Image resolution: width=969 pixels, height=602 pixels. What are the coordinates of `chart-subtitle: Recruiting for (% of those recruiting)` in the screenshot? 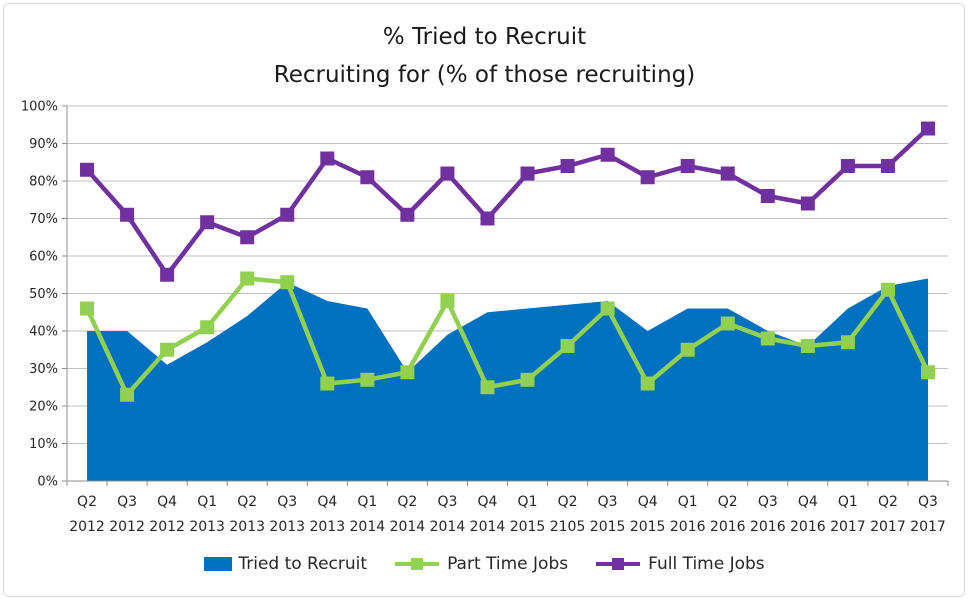 It's located at (484, 75).